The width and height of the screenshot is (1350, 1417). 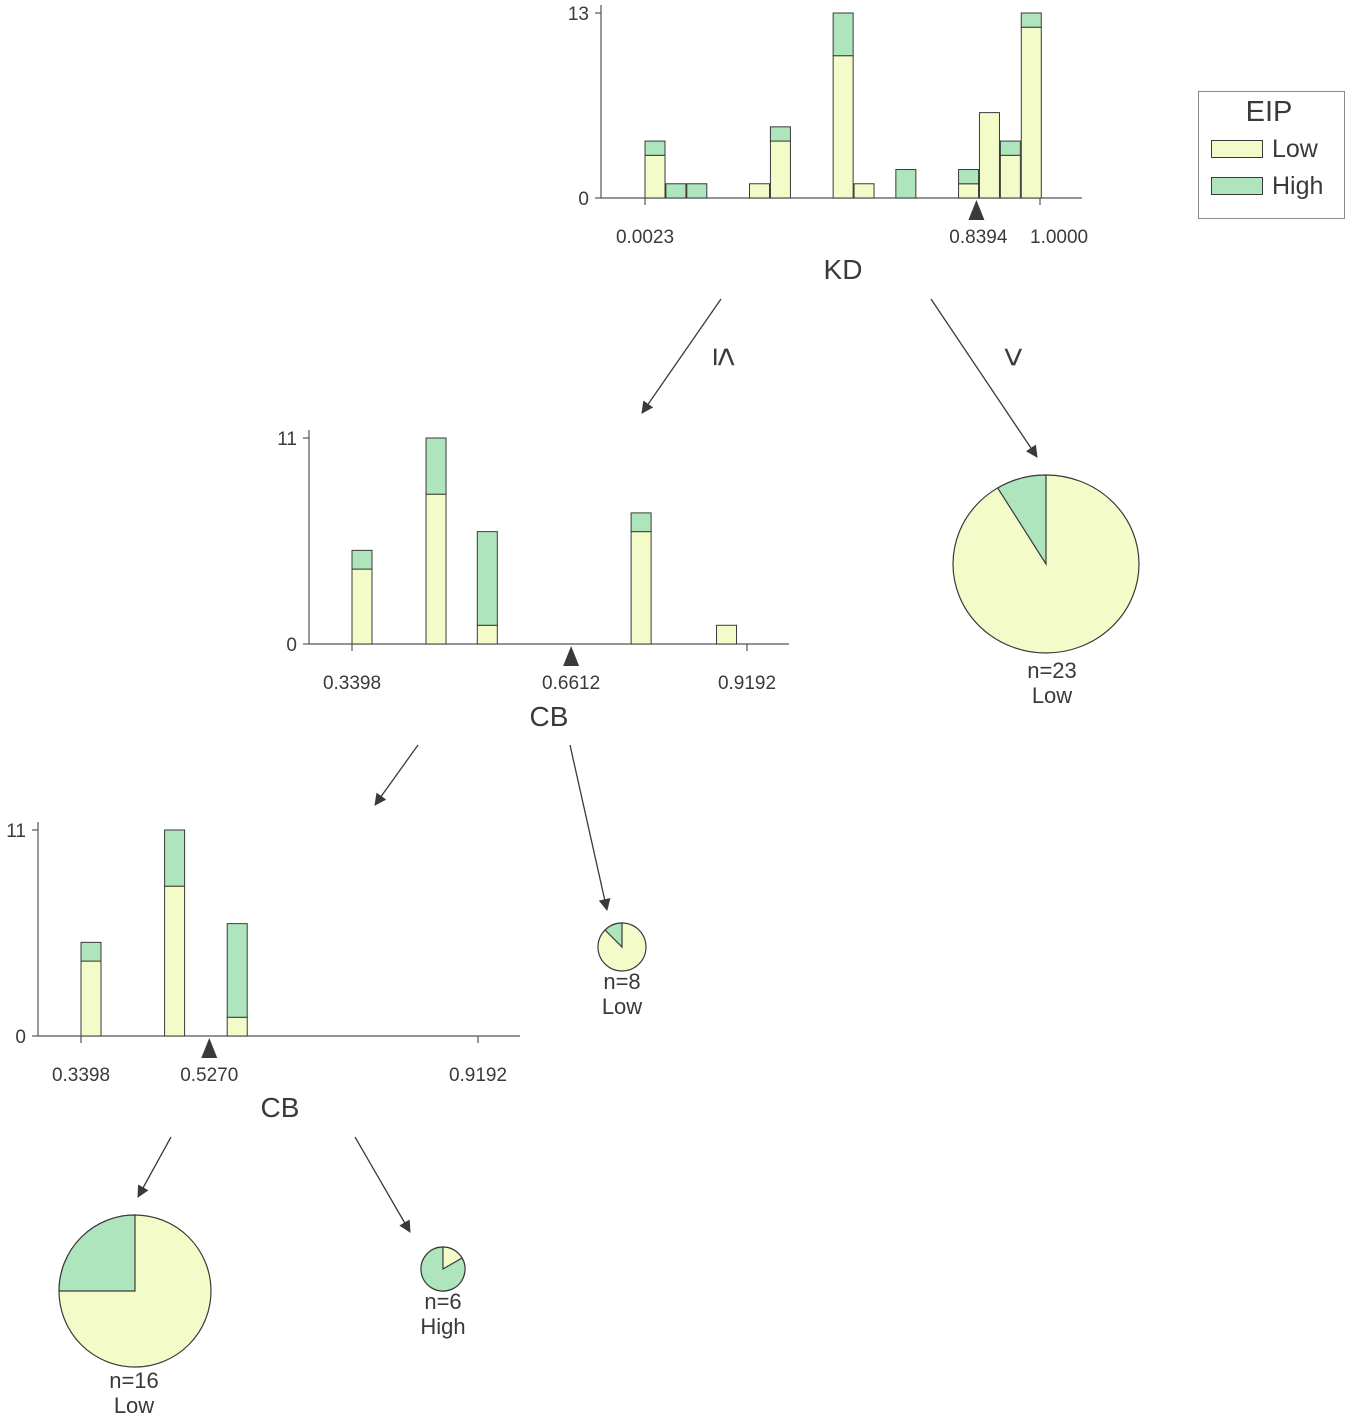 I want to click on legend-item-high: High, so click(x=1267, y=186).